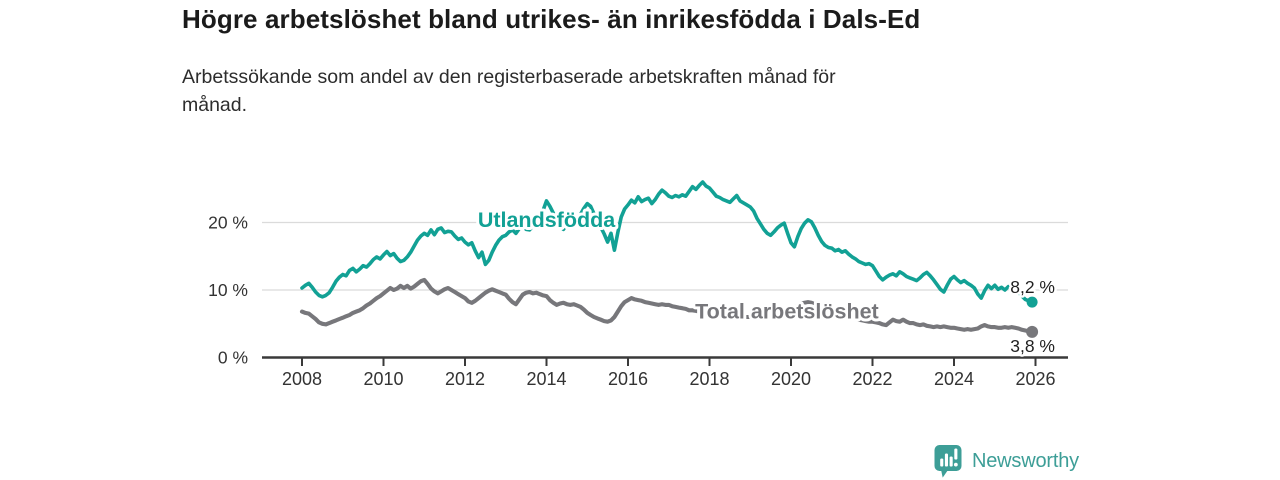 The width and height of the screenshot is (1280, 480). Describe the element at coordinates (547, 220) in the screenshot. I see `series-label: Utlandsfödda` at that location.